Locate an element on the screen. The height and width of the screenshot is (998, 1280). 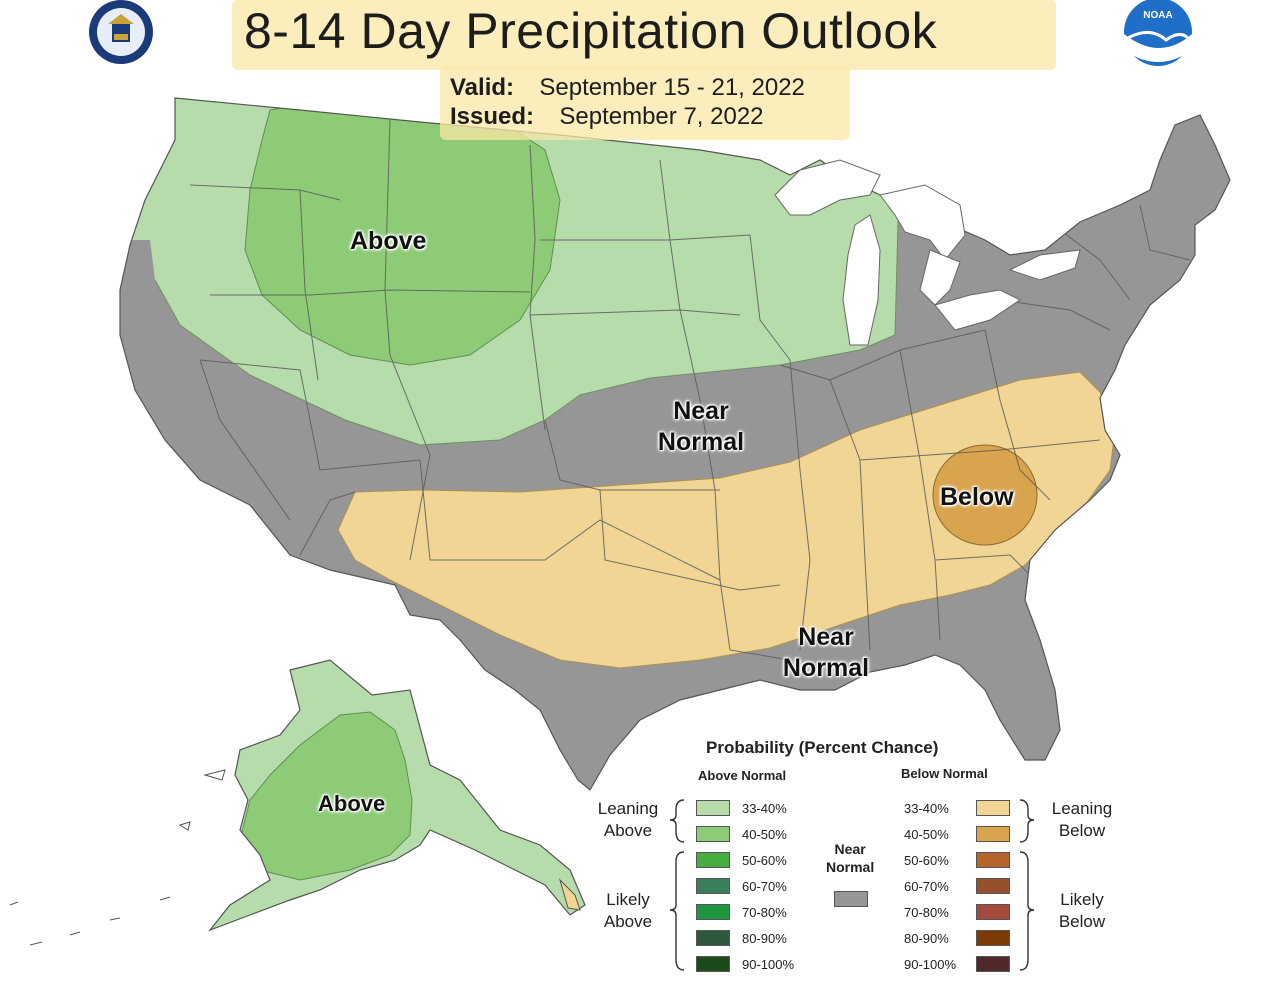
legend-below-bin-label-6: 90-100% is located at coordinates (930, 964).